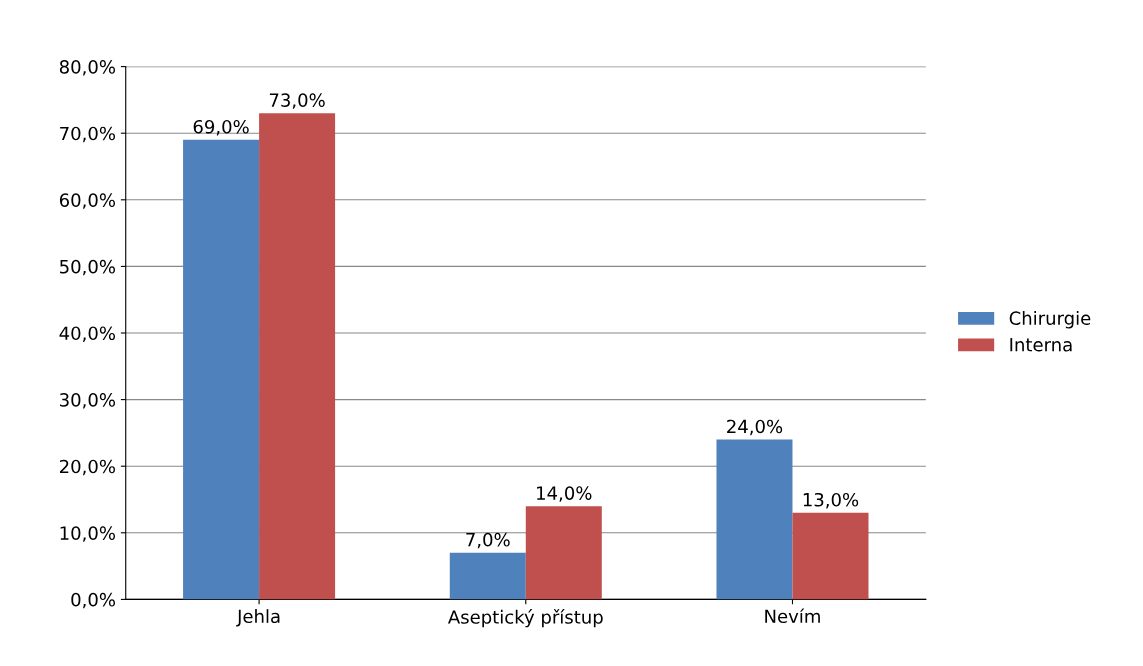 This screenshot has width=1143, height=666. Describe the element at coordinates (297, 101) in the screenshot. I see `data-label: 73,0%` at that location.